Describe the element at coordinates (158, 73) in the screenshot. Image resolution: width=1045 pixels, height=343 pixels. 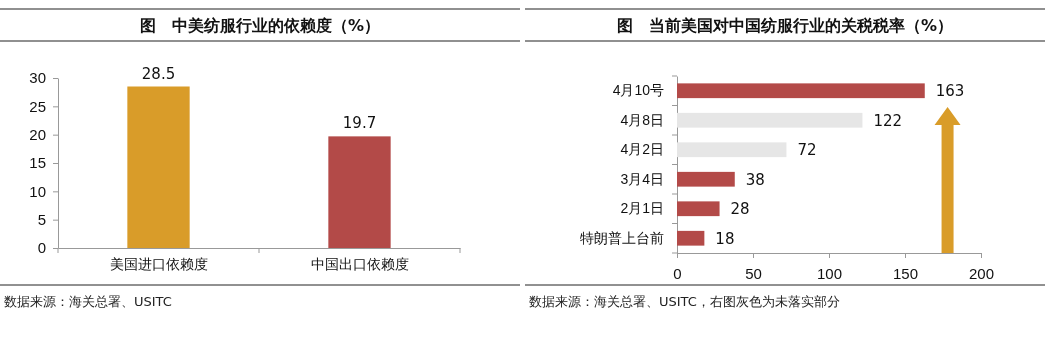
I see `data-label: 28.5` at that location.